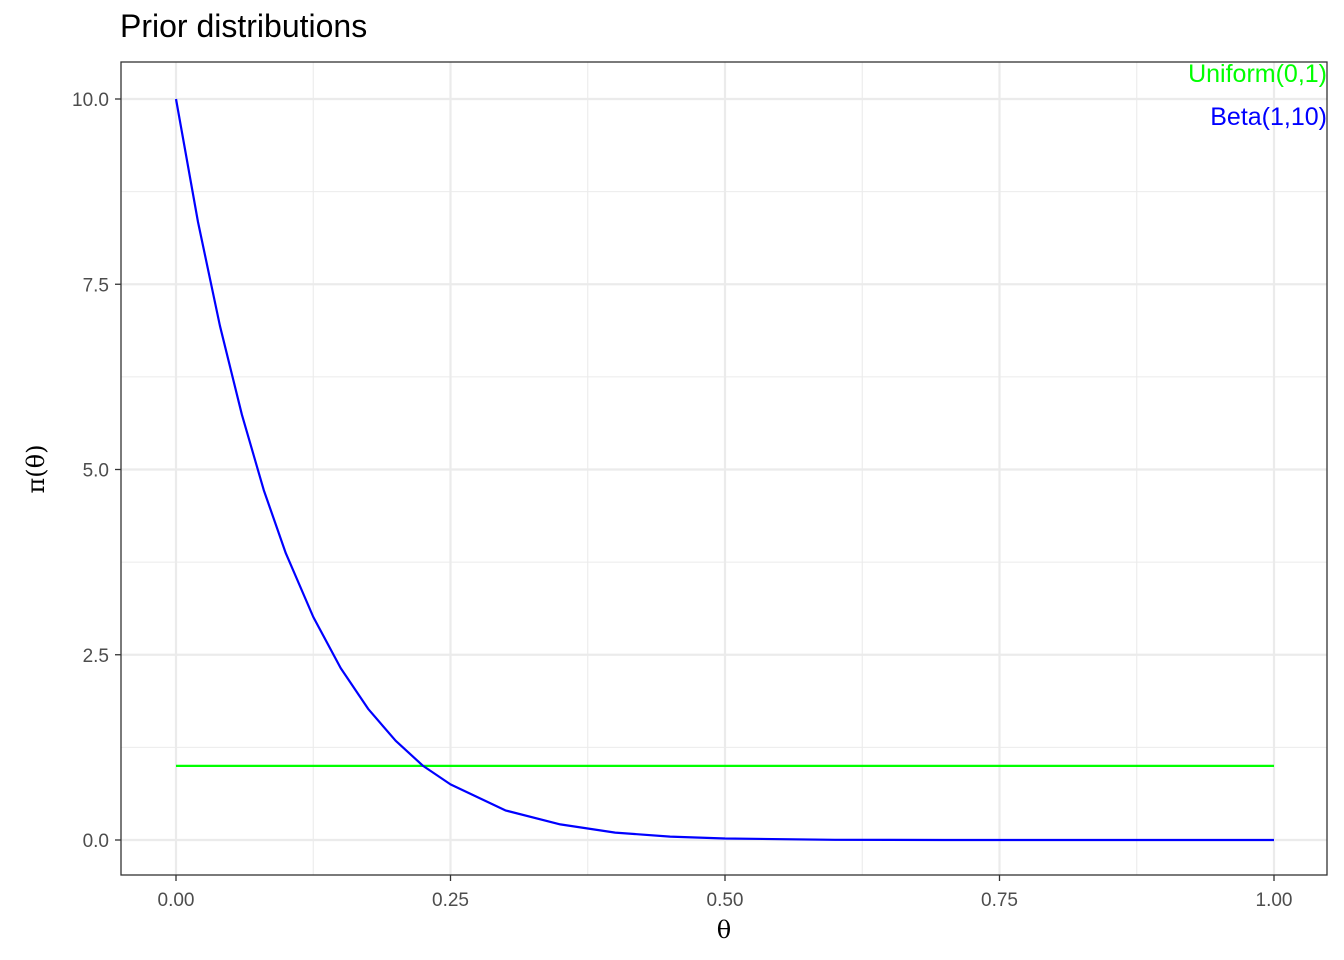 This screenshot has width=1344, height=960. What do you see at coordinates (724, 930) in the screenshot?
I see `x-axis-title: θ` at bounding box center [724, 930].